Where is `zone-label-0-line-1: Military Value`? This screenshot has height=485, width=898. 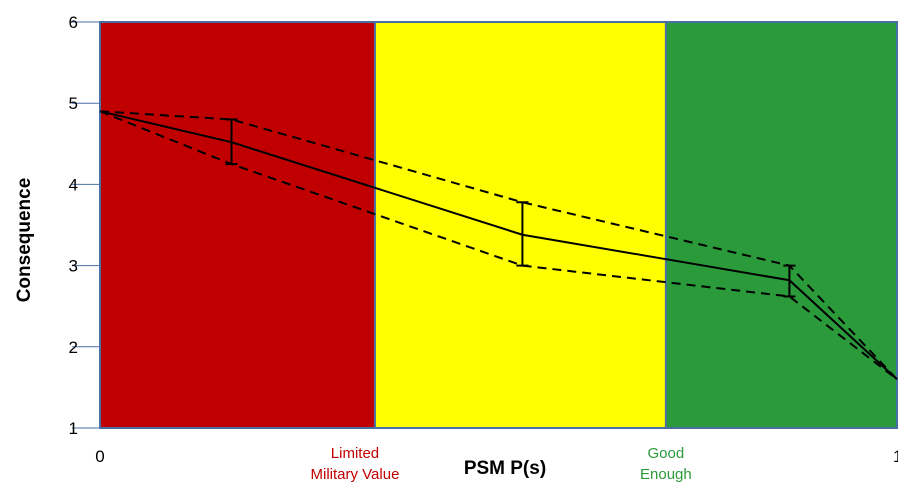
zone-label-0-line-1: Military Value is located at coordinates (355, 474).